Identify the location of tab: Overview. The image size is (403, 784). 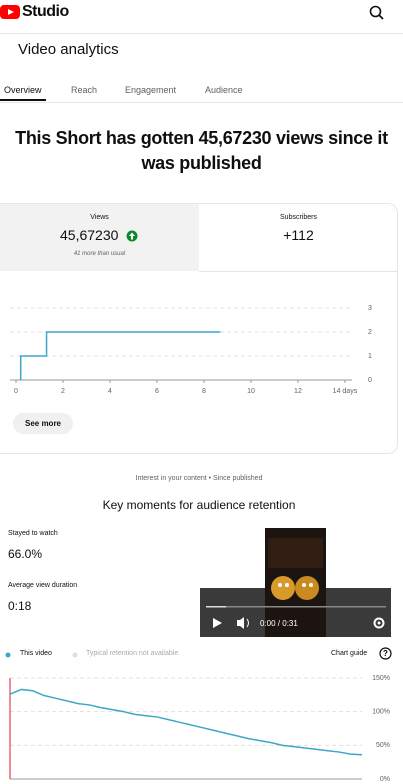
(23, 90).